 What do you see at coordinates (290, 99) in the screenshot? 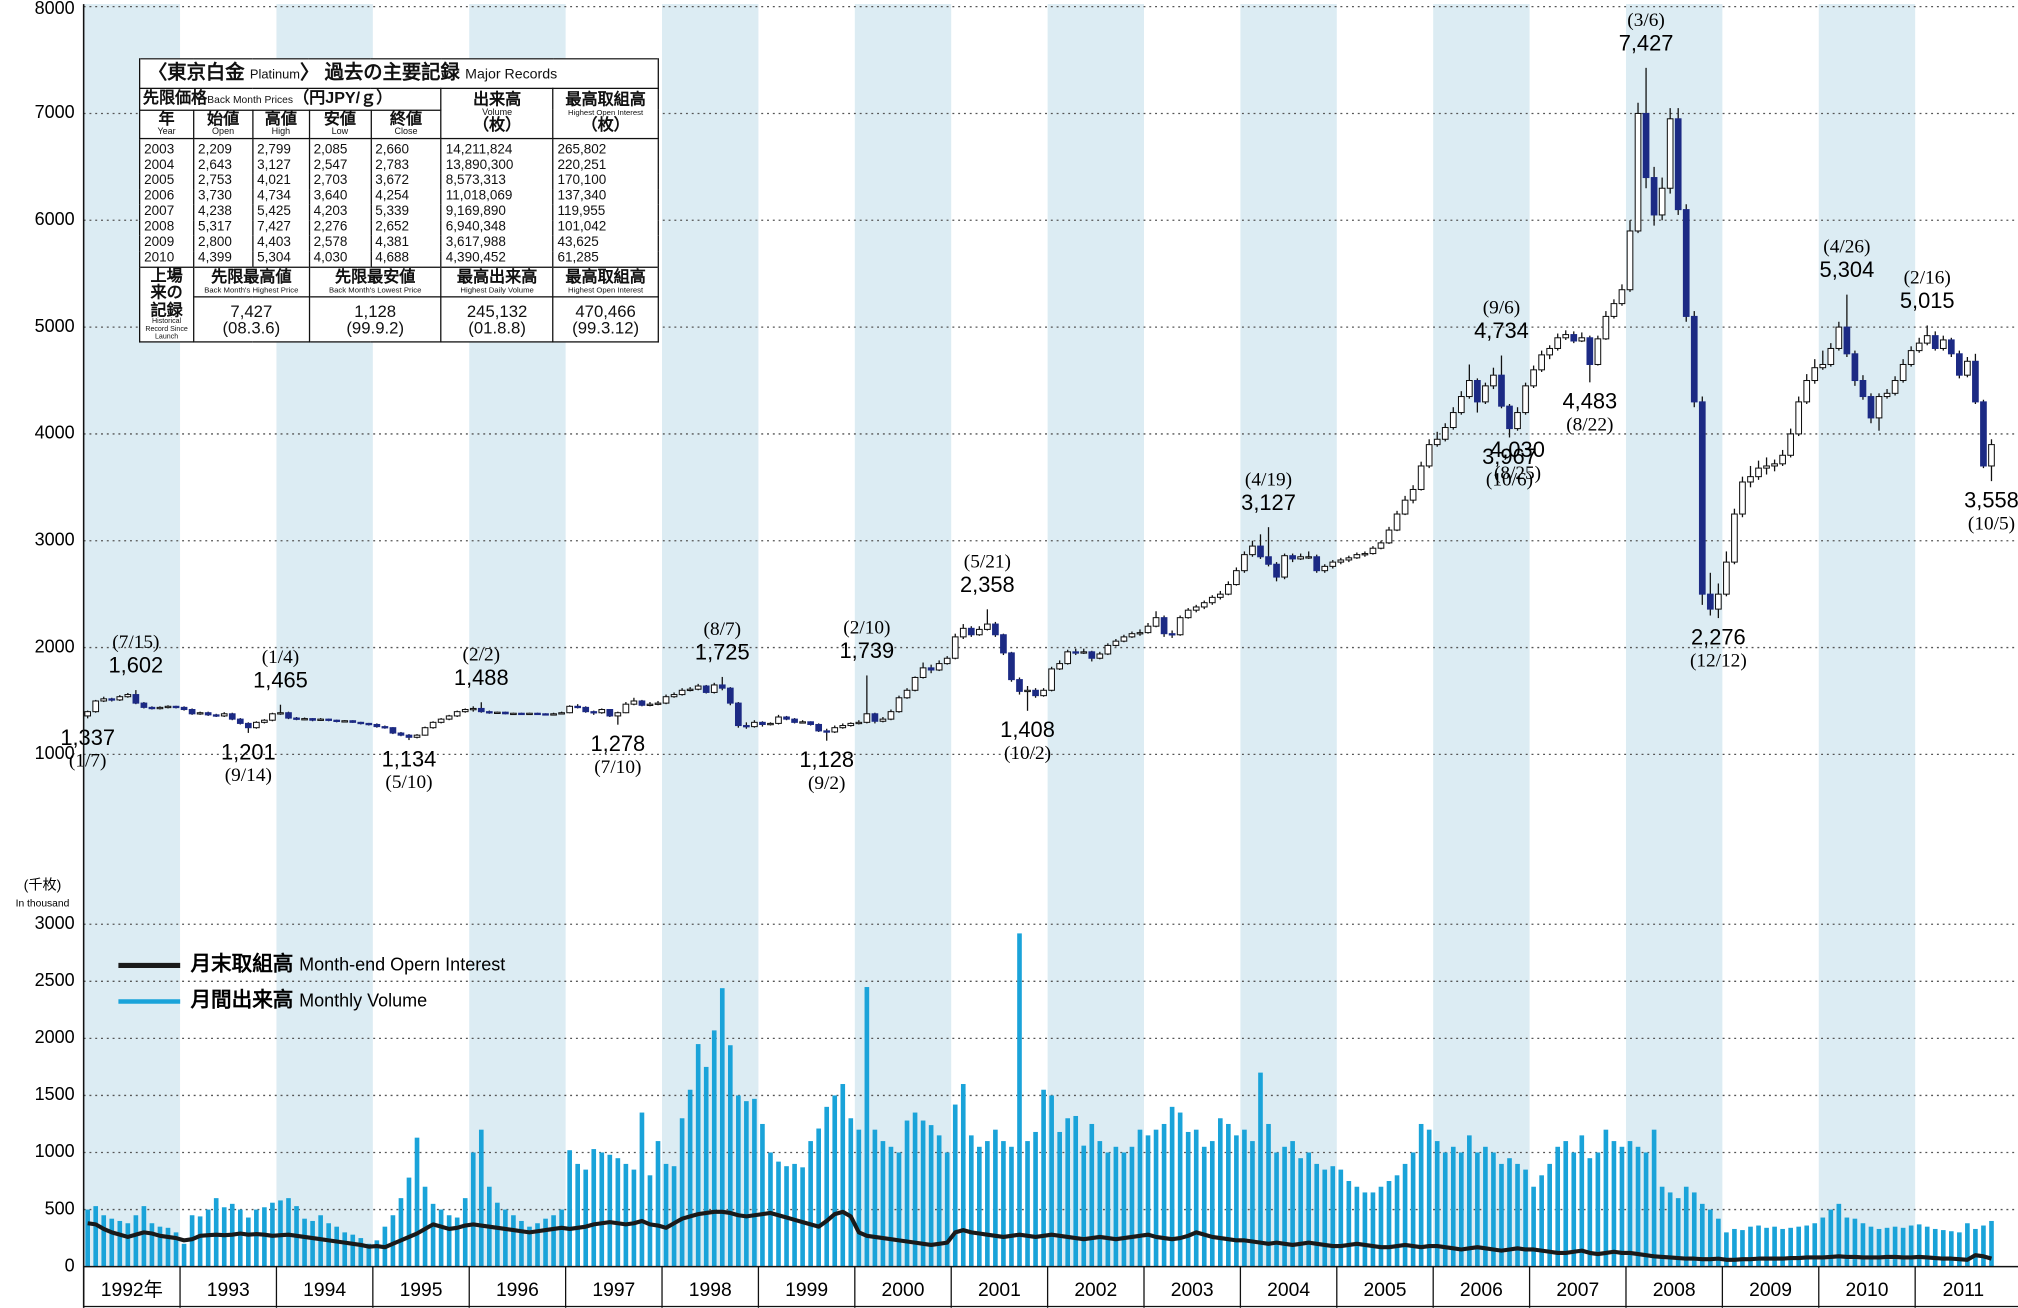
I see `price-group-header: 先限価格Back Month Prices（円JPY/ｇ）` at bounding box center [290, 99].